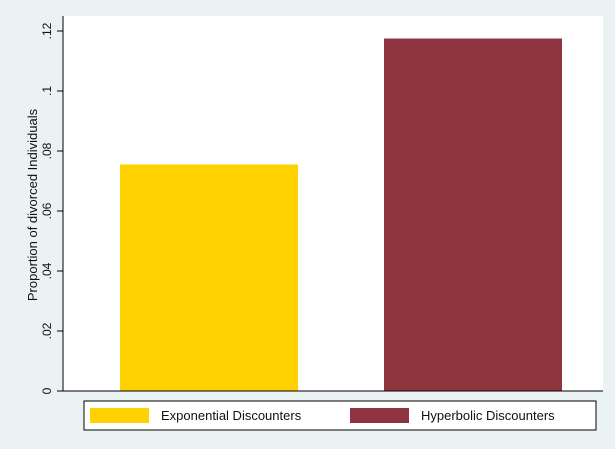  I want to click on y-tick-label: .12, so click(47, 30).